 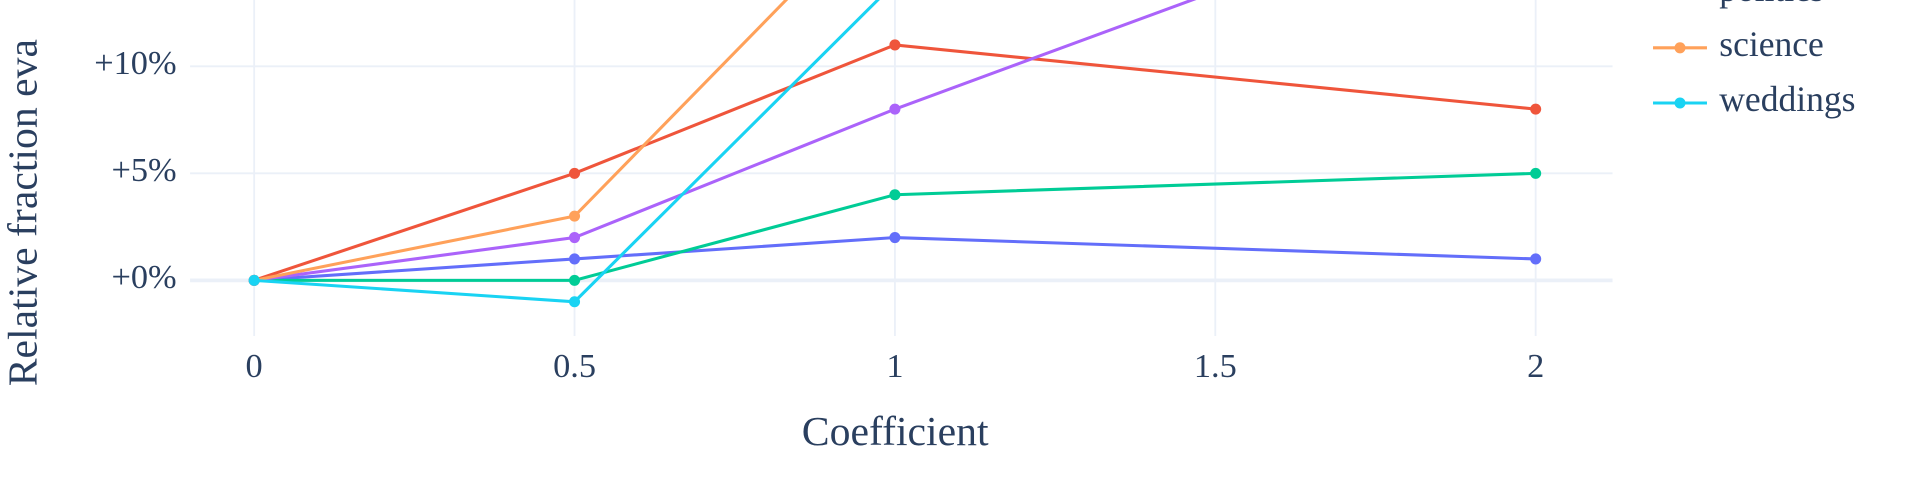 I want to click on x-tick-label: 2, so click(x=1535, y=366).